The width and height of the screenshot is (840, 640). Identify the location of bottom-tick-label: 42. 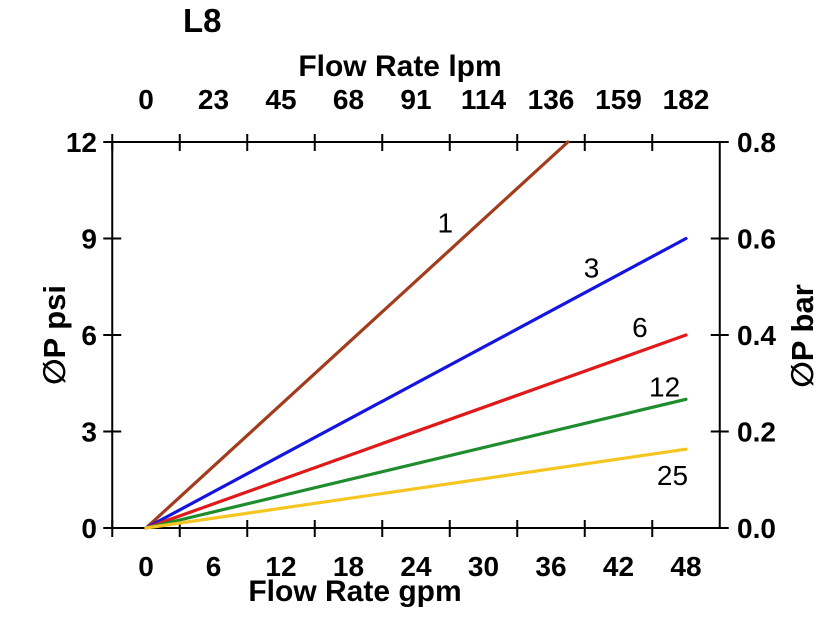
(618, 566).